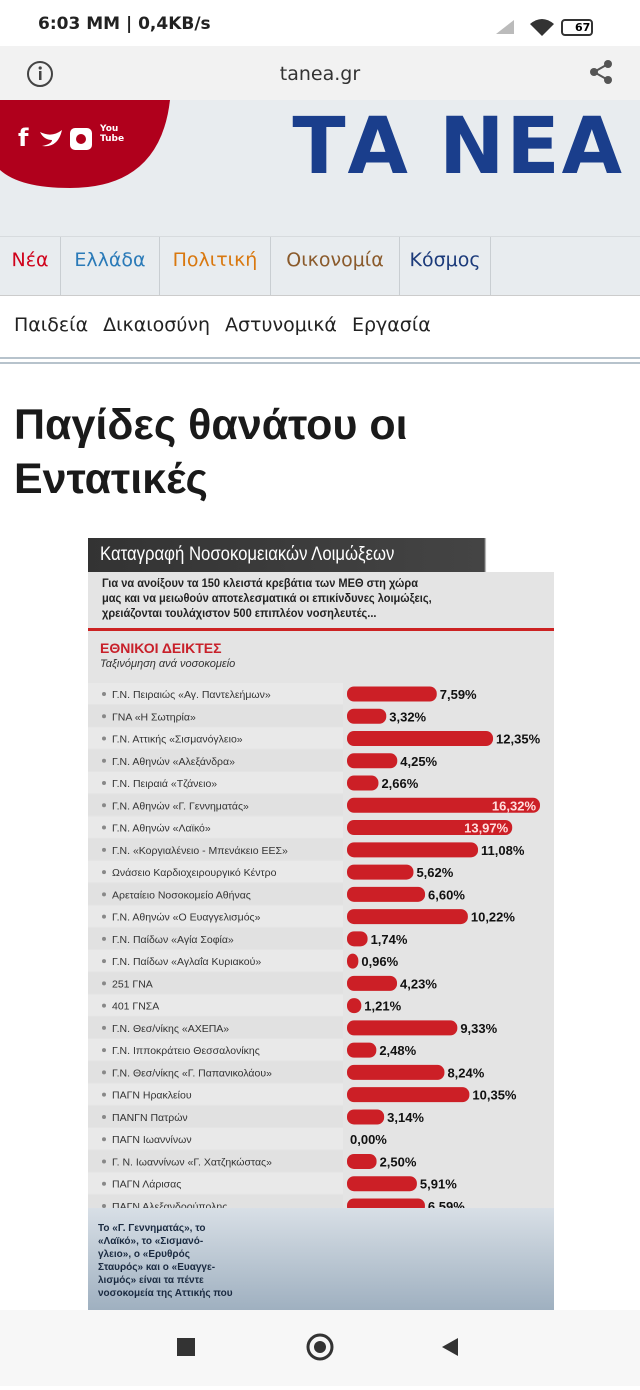 This screenshot has width=640, height=1390. Describe the element at coordinates (30, 266) in the screenshot. I see `nav-item: Νέα` at that location.